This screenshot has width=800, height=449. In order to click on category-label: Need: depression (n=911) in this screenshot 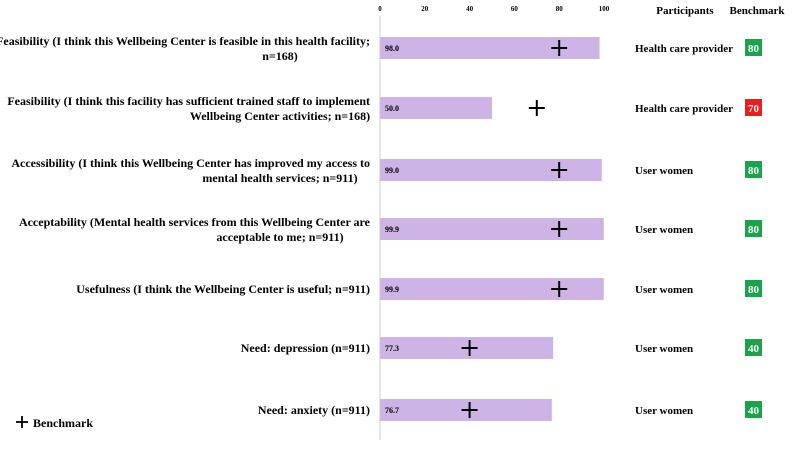, I will do `click(305, 348)`.